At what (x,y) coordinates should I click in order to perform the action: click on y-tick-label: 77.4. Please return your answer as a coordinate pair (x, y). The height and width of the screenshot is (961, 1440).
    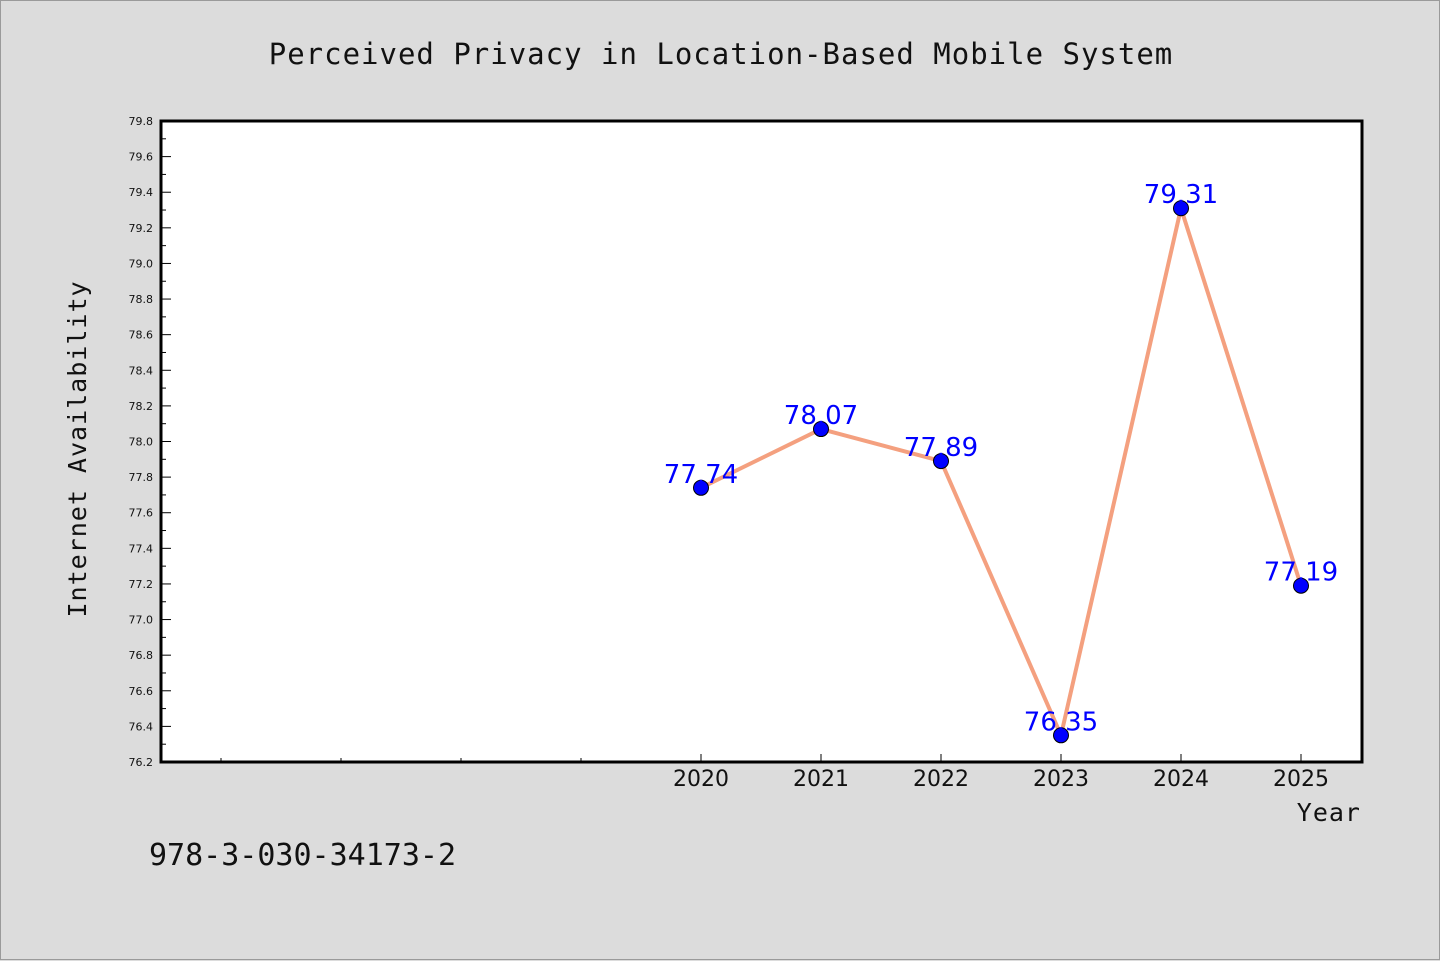
    Looking at the image, I should click on (141, 548).